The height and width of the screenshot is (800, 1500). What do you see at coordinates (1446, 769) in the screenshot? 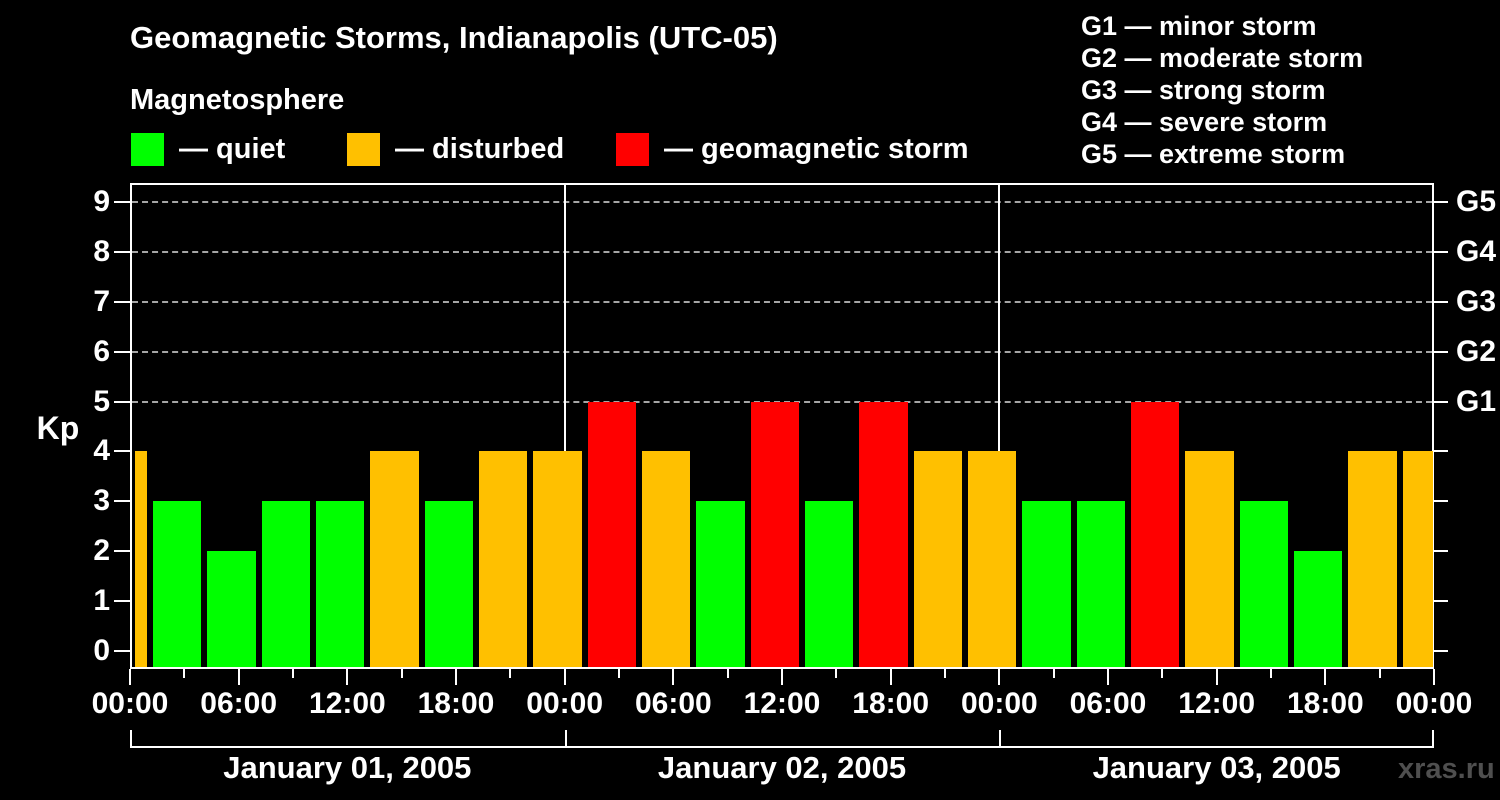
I see `watermark: xras.ru` at bounding box center [1446, 769].